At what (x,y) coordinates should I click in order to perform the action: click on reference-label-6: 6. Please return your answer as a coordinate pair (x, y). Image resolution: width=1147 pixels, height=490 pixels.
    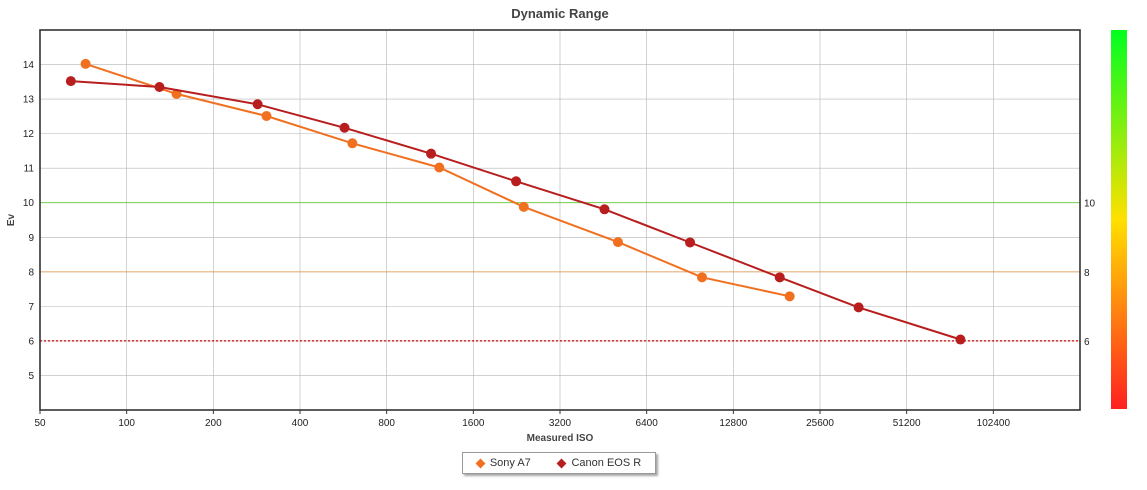
    Looking at the image, I should click on (1087, 342).